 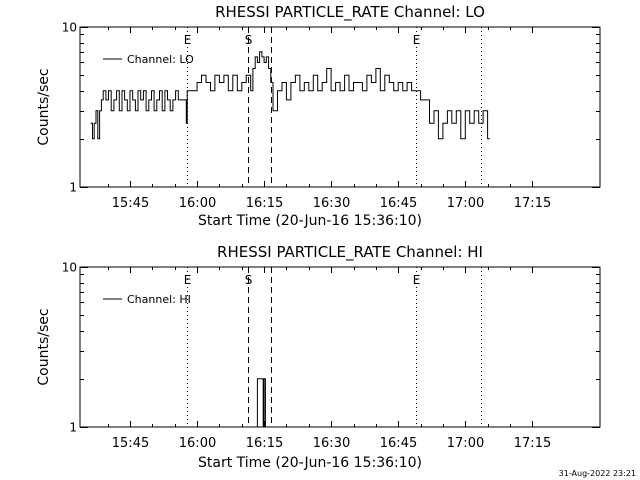 I want to click on legend-label: Channel: LO, so click(x=160, y=59).